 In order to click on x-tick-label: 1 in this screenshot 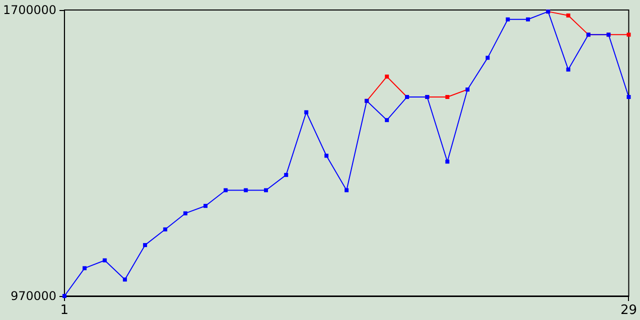, I will do `click(64, 310)`.